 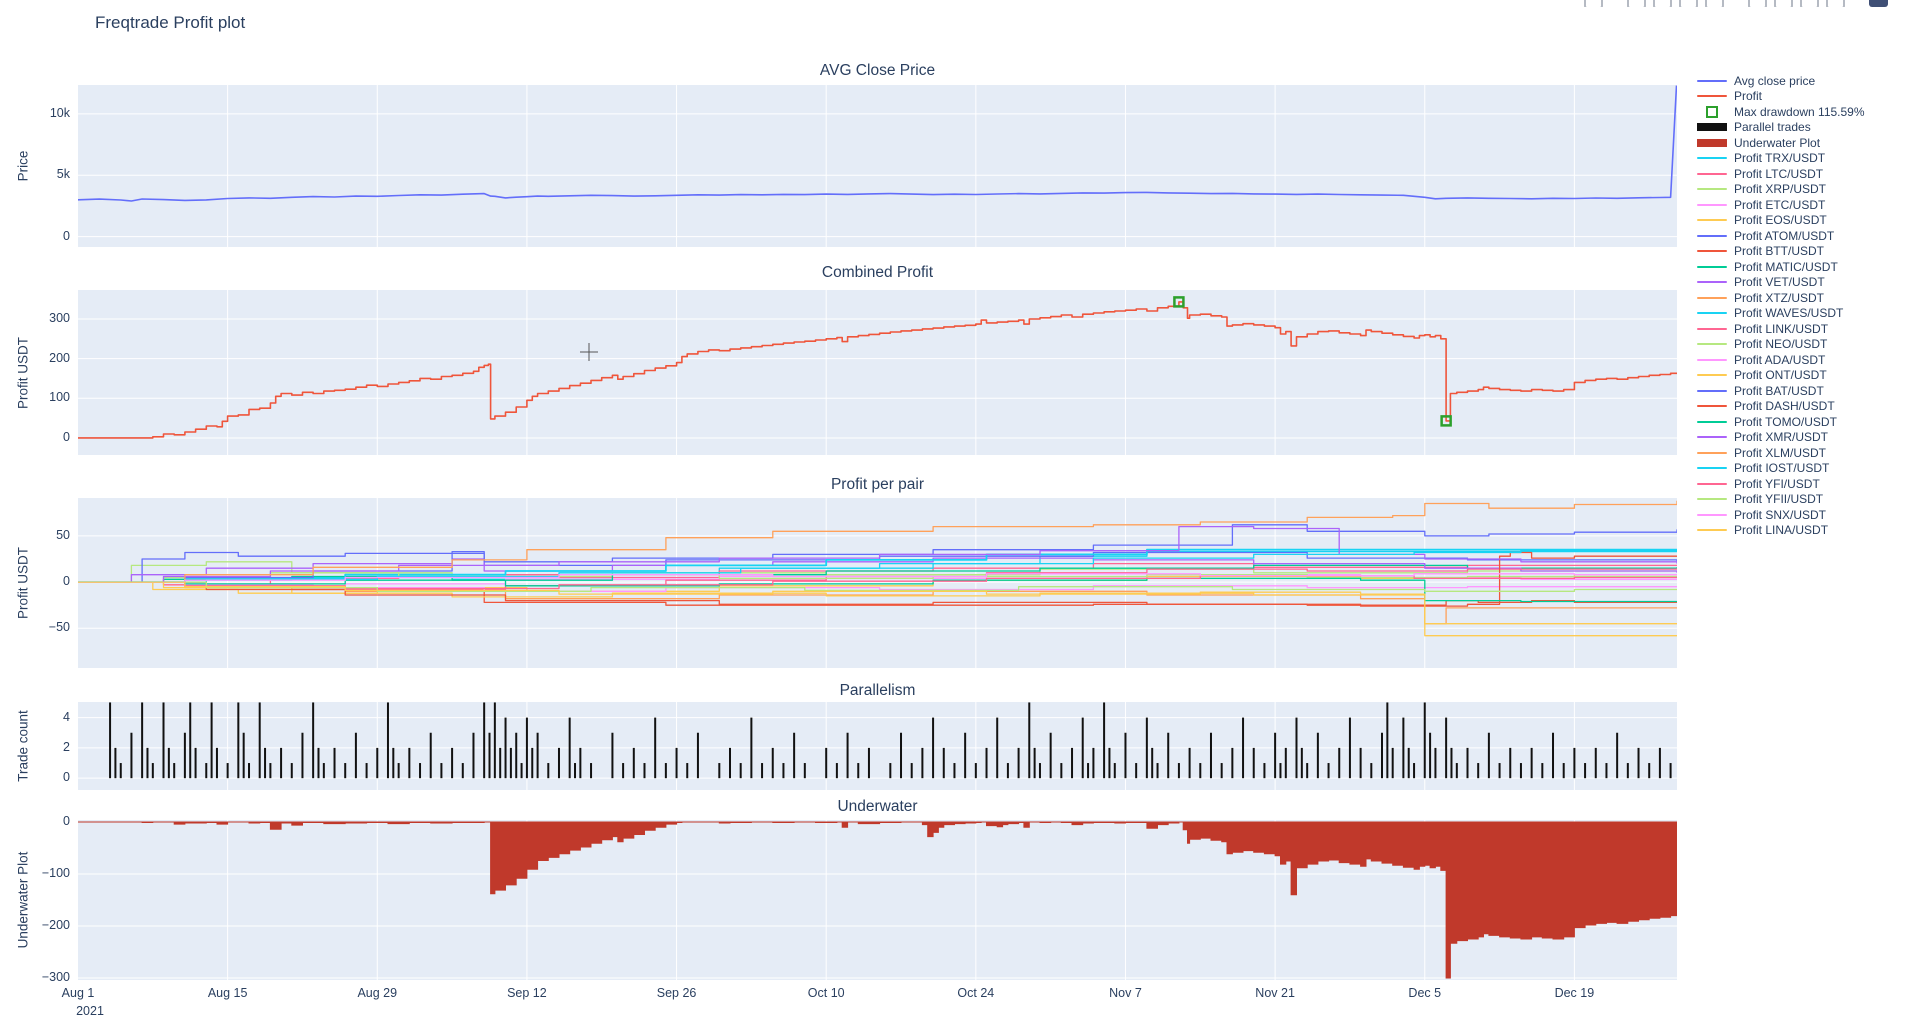 I want to click on legend-label: Profit IOST/USDT, so click(x=1782, y=468).